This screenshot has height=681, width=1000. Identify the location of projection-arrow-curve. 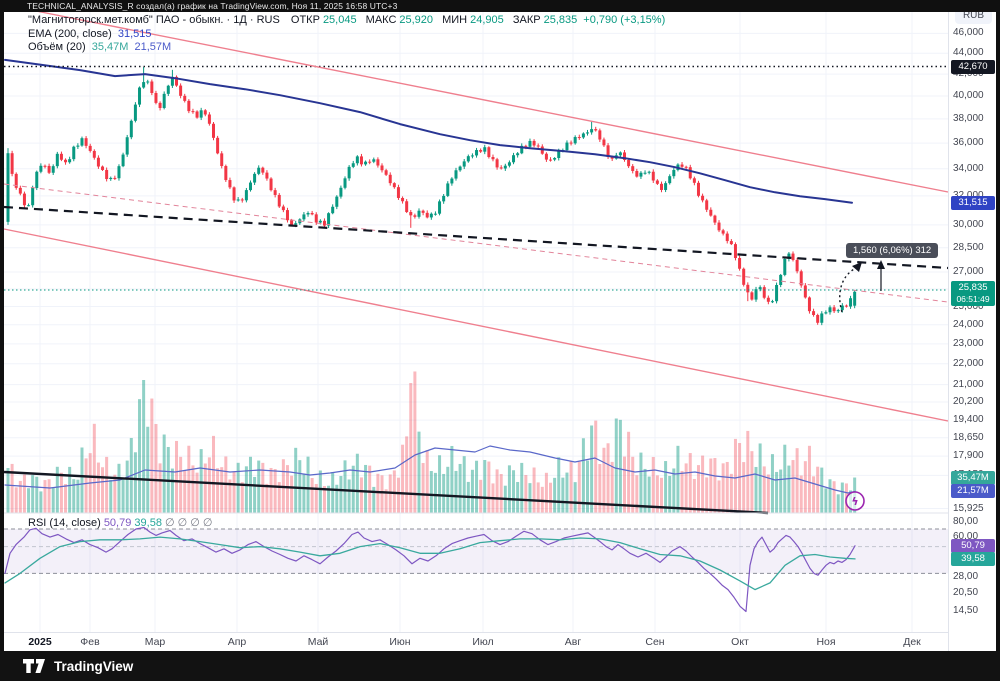
(849, 289).